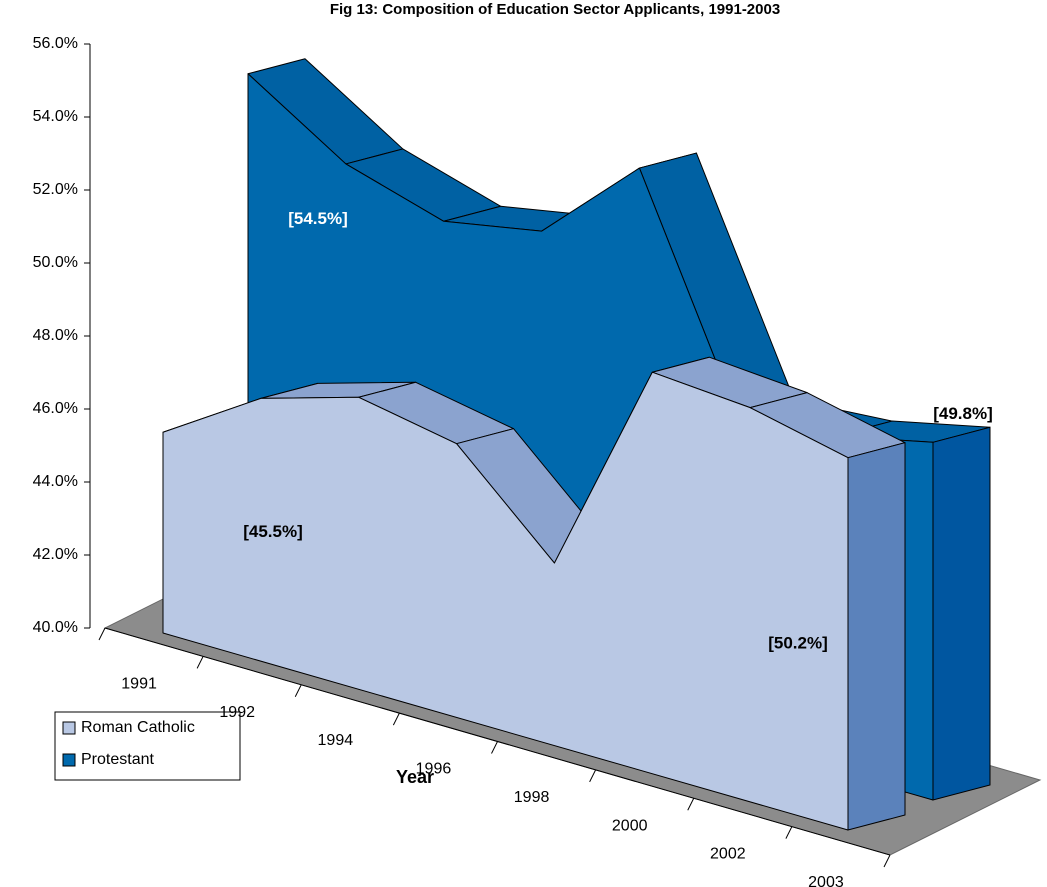  Describe the element at coordinates (415, 777) in the screenshot. I see `x-axis-label: Year` at that location.